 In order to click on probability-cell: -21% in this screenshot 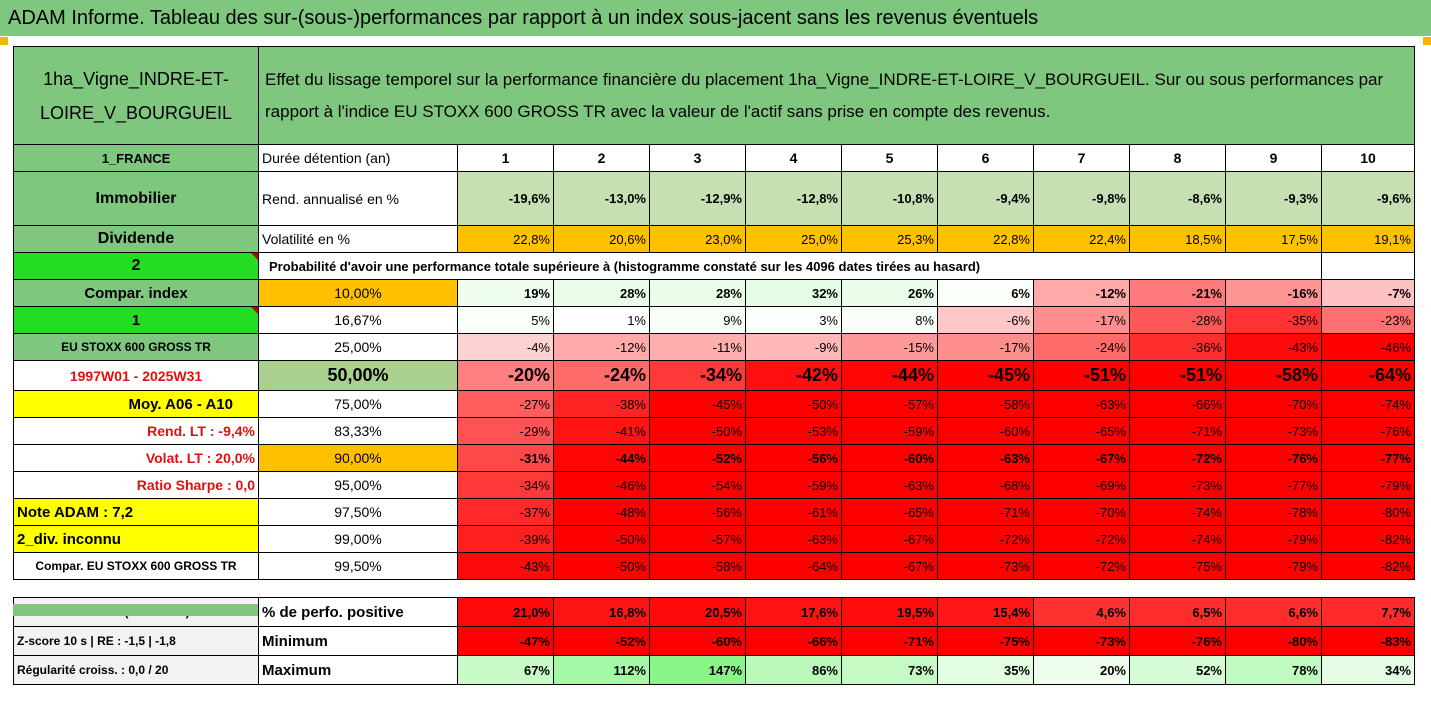, I will do `click(1177, 293)`.